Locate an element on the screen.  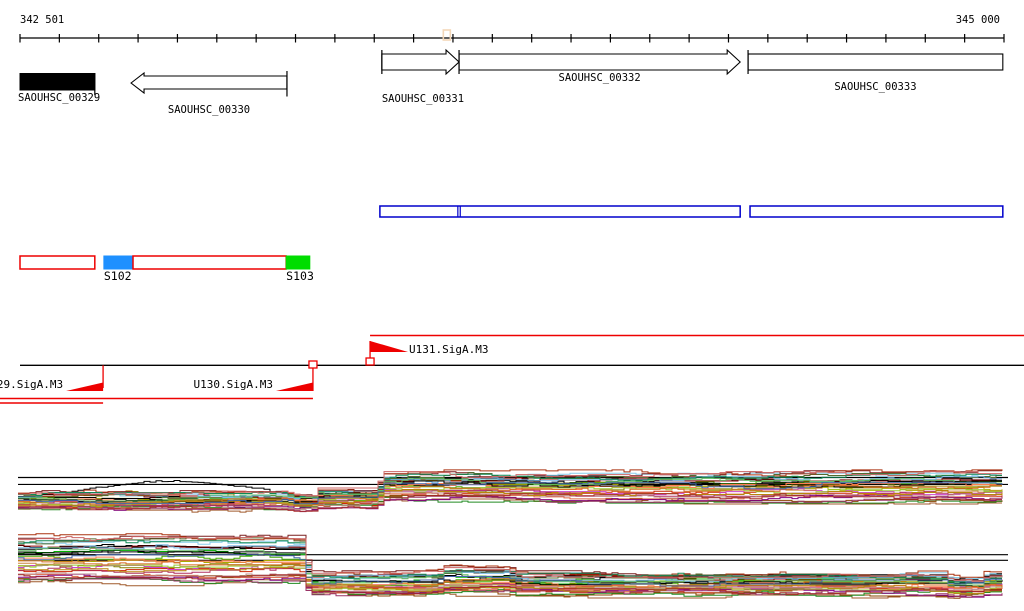
gene-box is located at coordinates (875, 62).